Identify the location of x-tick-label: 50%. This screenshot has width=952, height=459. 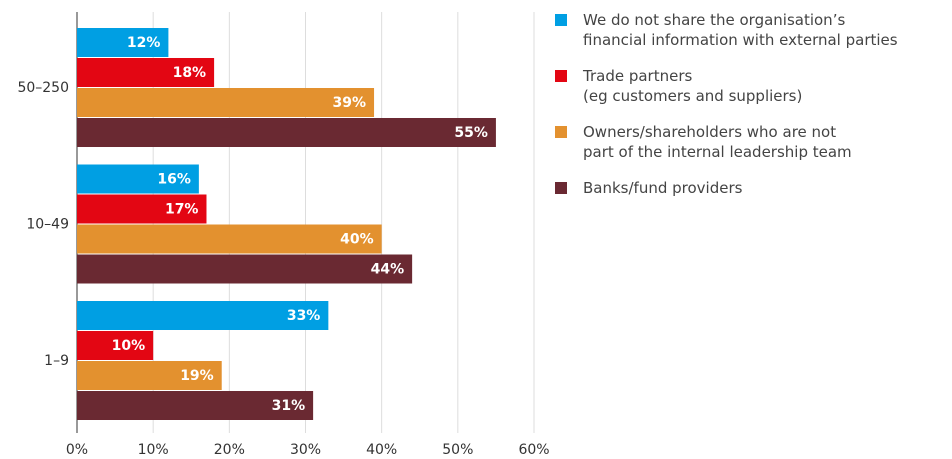
(457, 450).